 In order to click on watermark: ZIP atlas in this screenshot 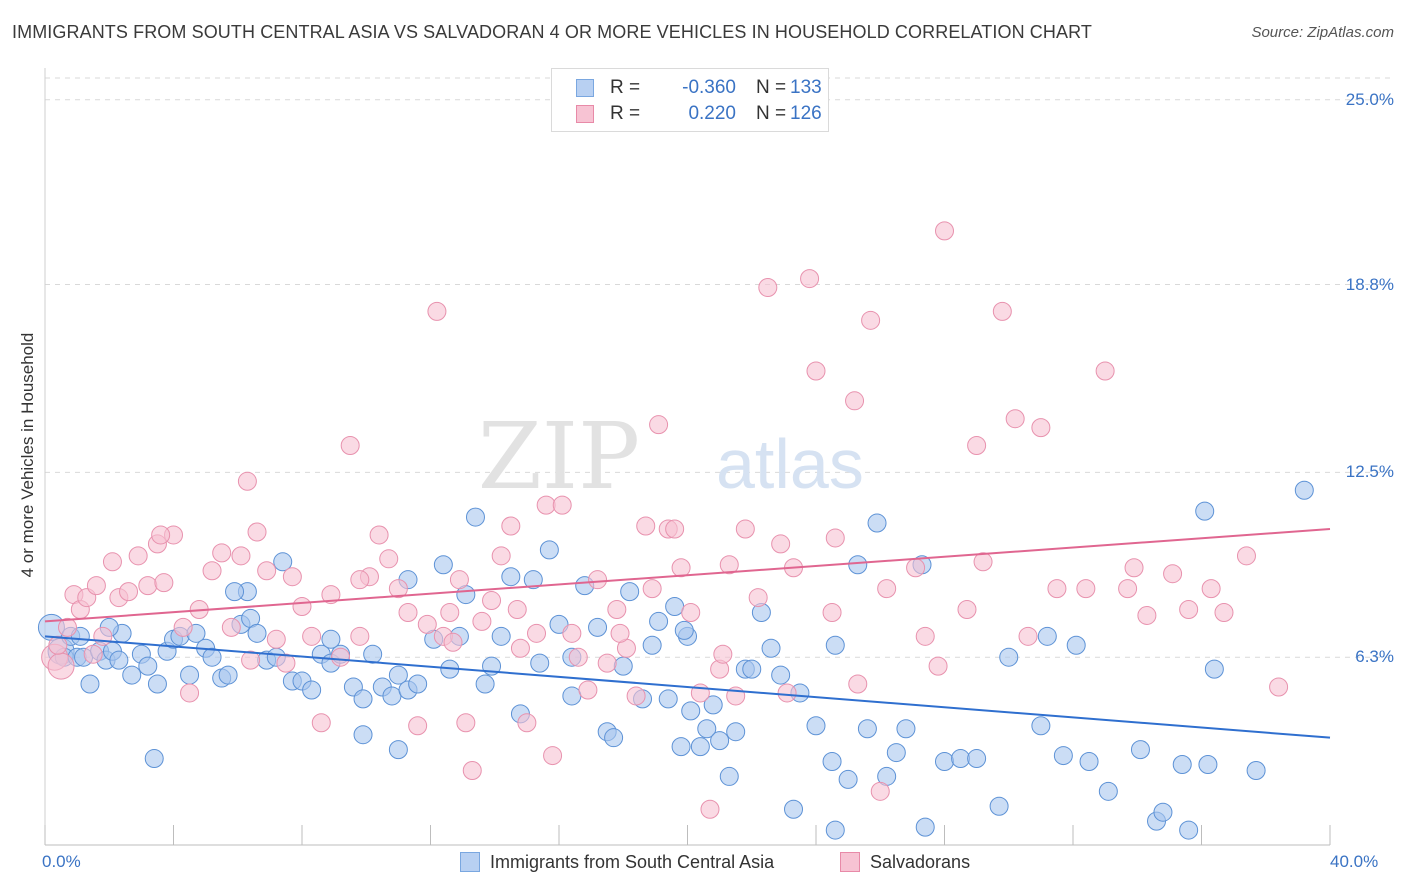, I will do `click(671, 456)`.